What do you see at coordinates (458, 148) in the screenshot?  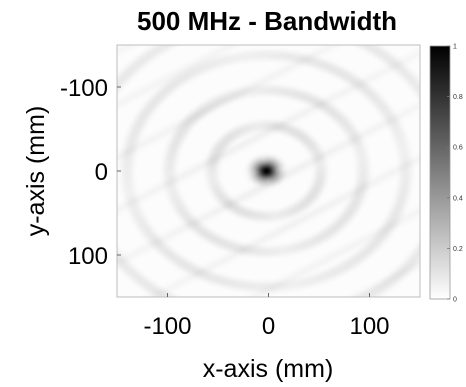 I see `colorbar-tick-label: 0.6` at bounding box center [458, 148].